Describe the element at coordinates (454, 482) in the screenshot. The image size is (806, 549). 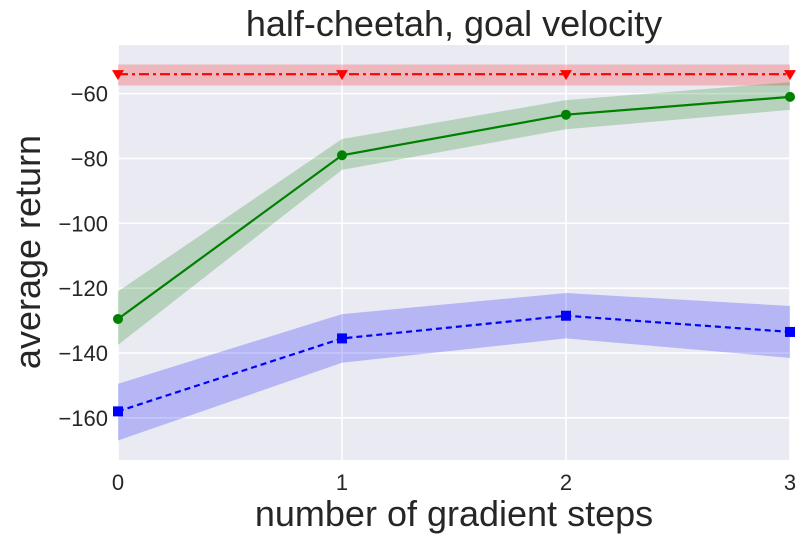
I see `x-tick-labels: 0 1 2 3` at that location.